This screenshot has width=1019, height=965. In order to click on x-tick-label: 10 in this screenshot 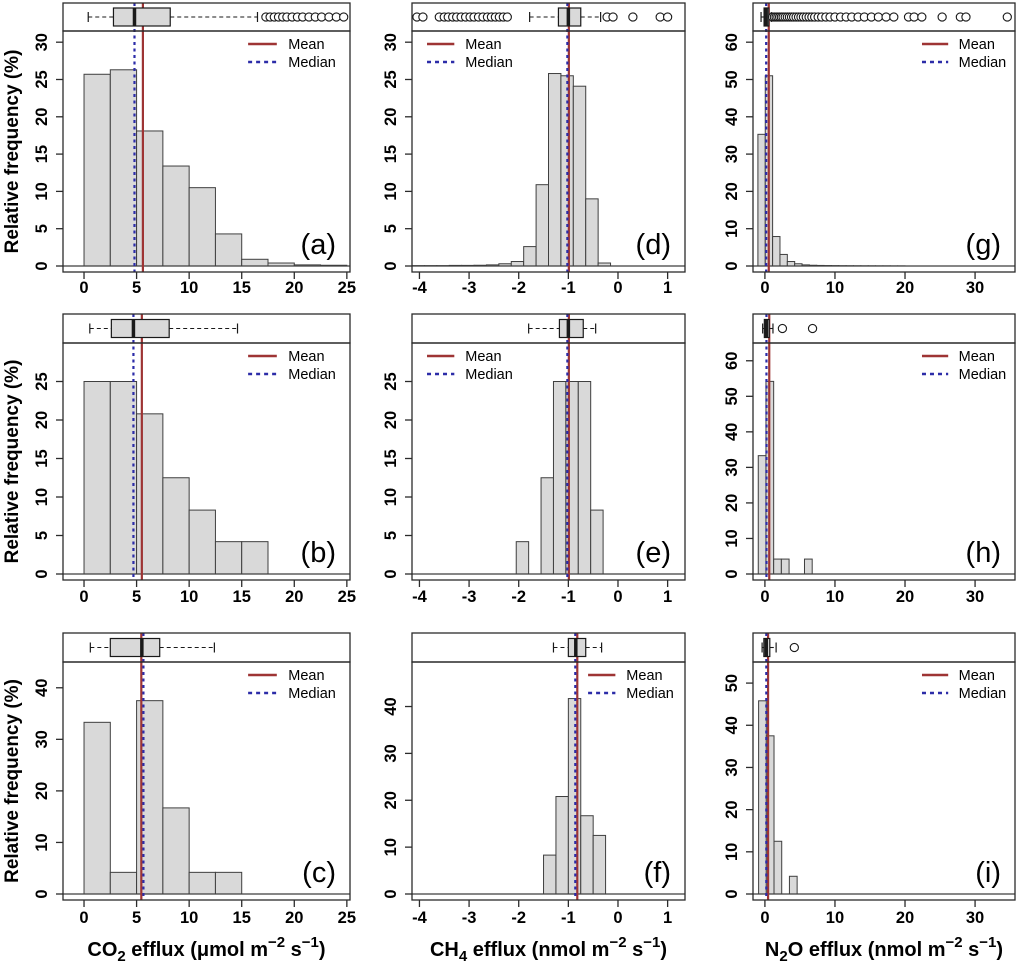, I will do `click(189, 288)`.